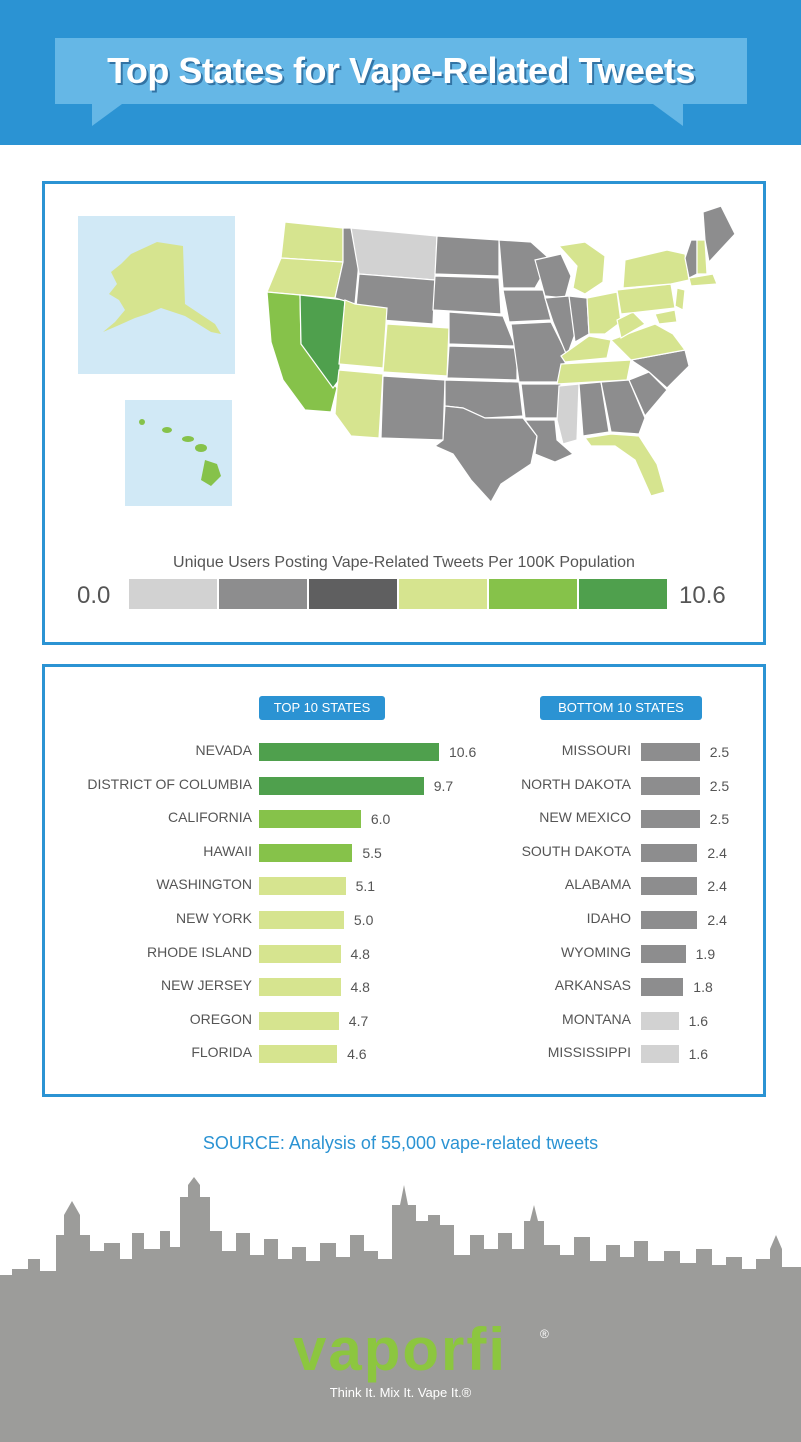 This screenshot has height=1442, width=801. I want to click on bar-value-label: 4.6, so click(357, 1054).